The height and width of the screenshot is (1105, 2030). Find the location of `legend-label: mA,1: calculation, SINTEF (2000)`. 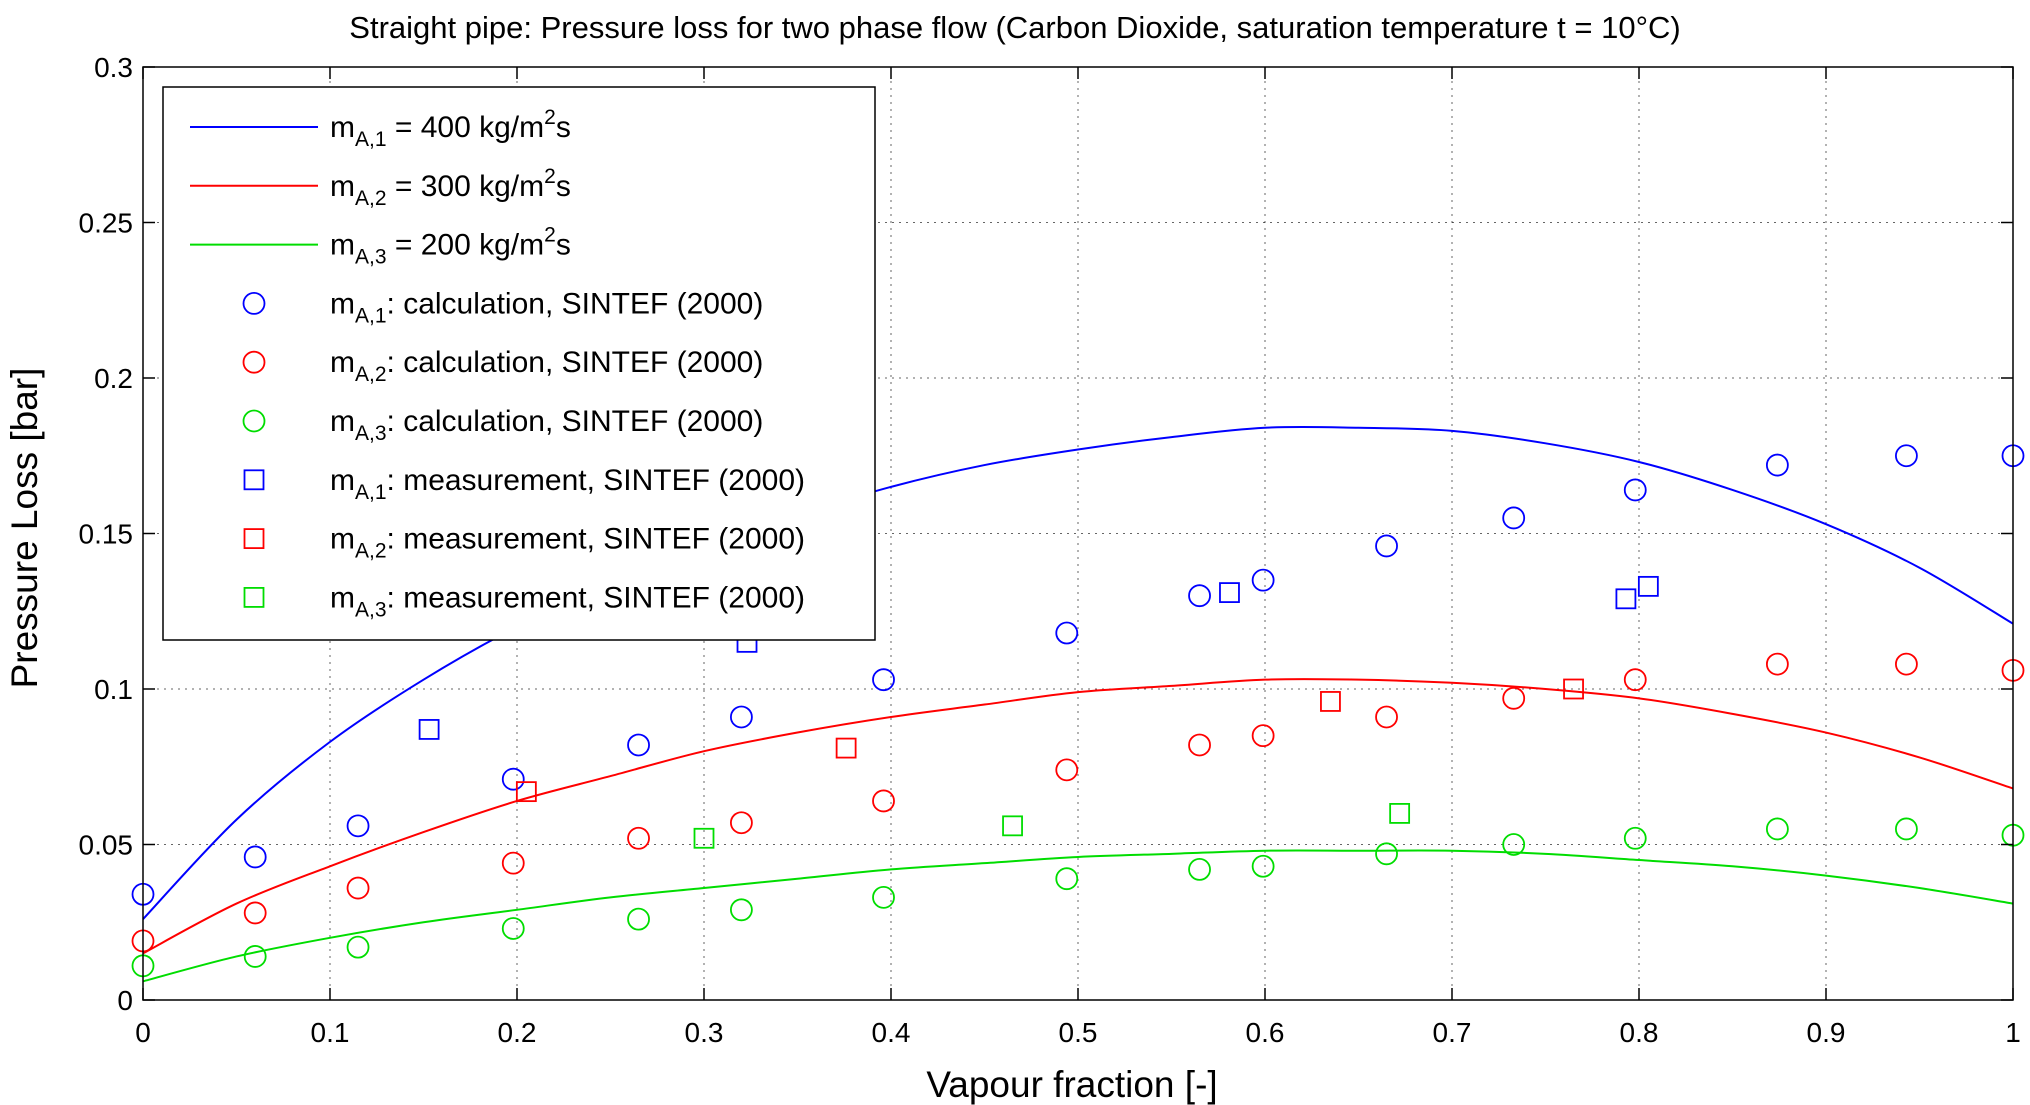

legend-label: mA,1: calculation, SINTEF (2000) is located at coordinates (546, 307).